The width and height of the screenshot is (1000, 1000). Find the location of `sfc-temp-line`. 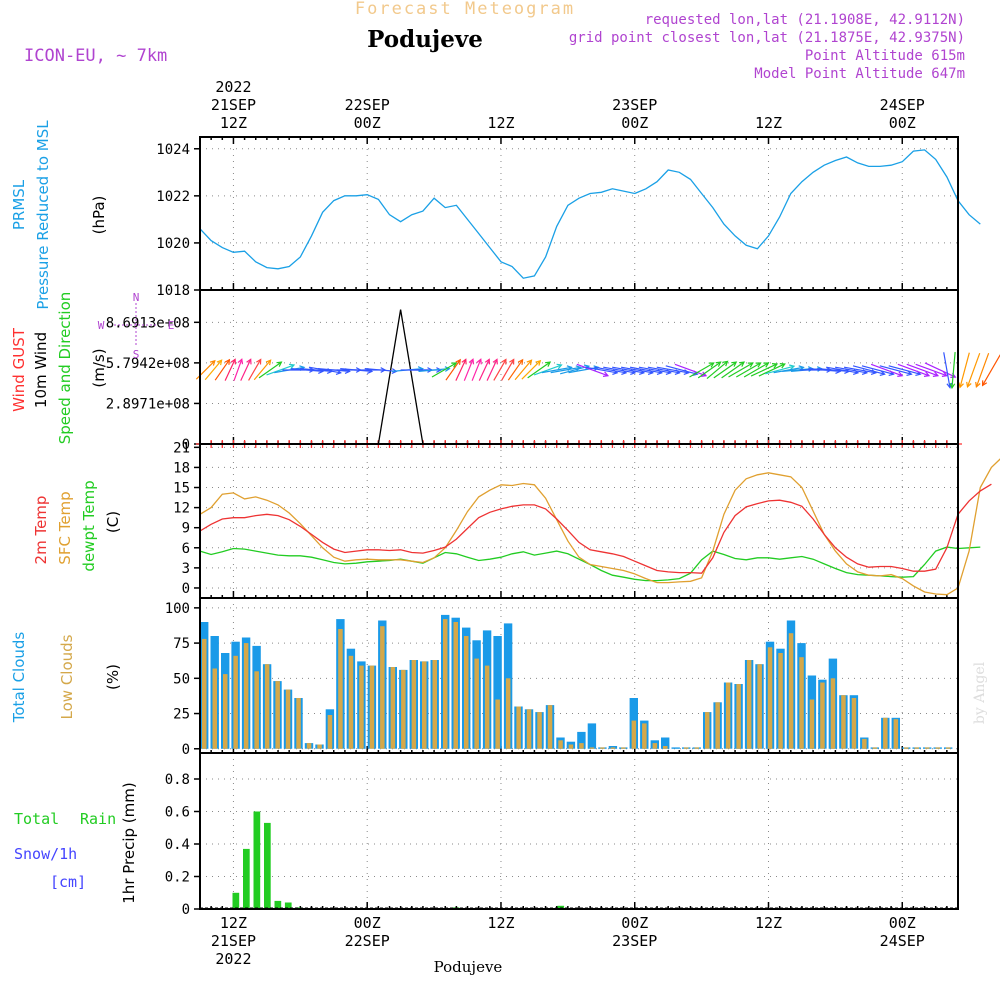

sfc-temp-line is located at coordinates (599, 527).